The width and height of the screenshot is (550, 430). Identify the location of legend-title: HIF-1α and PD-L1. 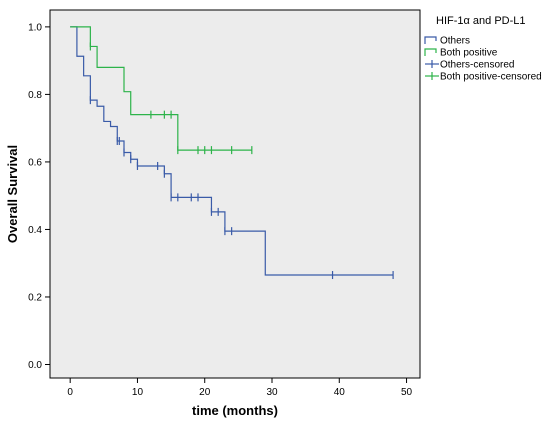
(481, 21).